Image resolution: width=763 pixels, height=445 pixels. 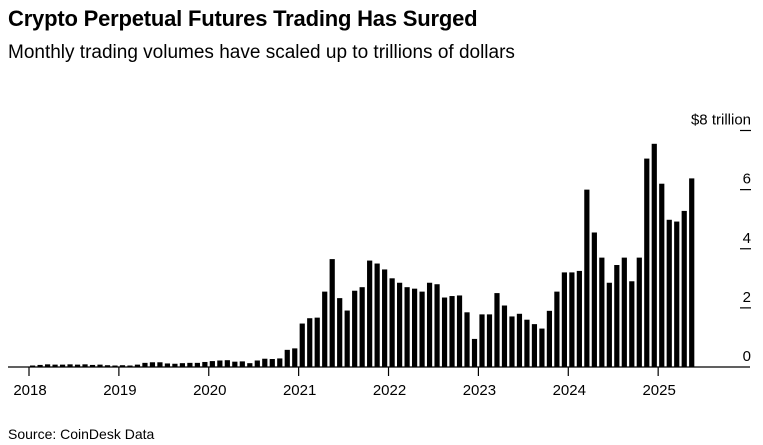 I want to click on y-axis: 0 2 4 6 $8 trillion, so click(x=721, y=238).